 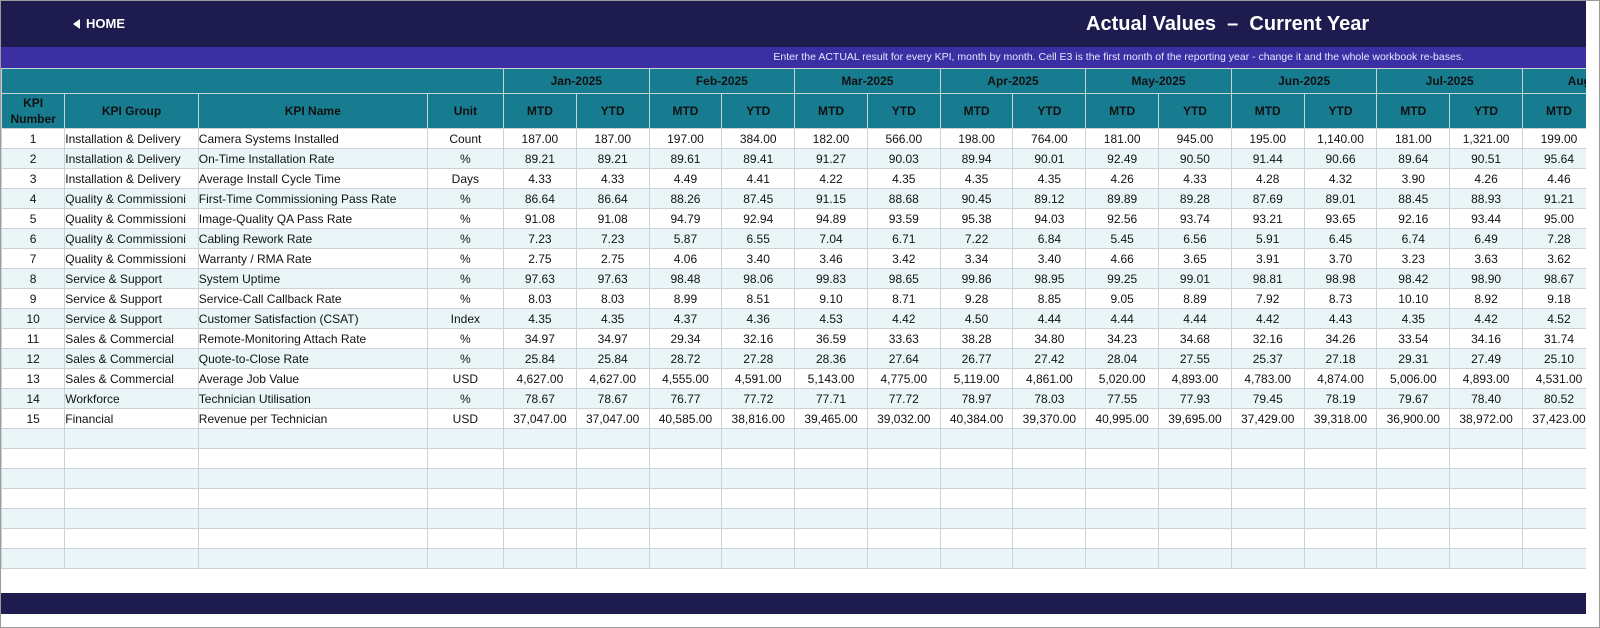 What do you see at coordinates (1340, 278) in the screenshot?
I see `ytd-value-cell: 98.98` at bounding box center [1340, 278].